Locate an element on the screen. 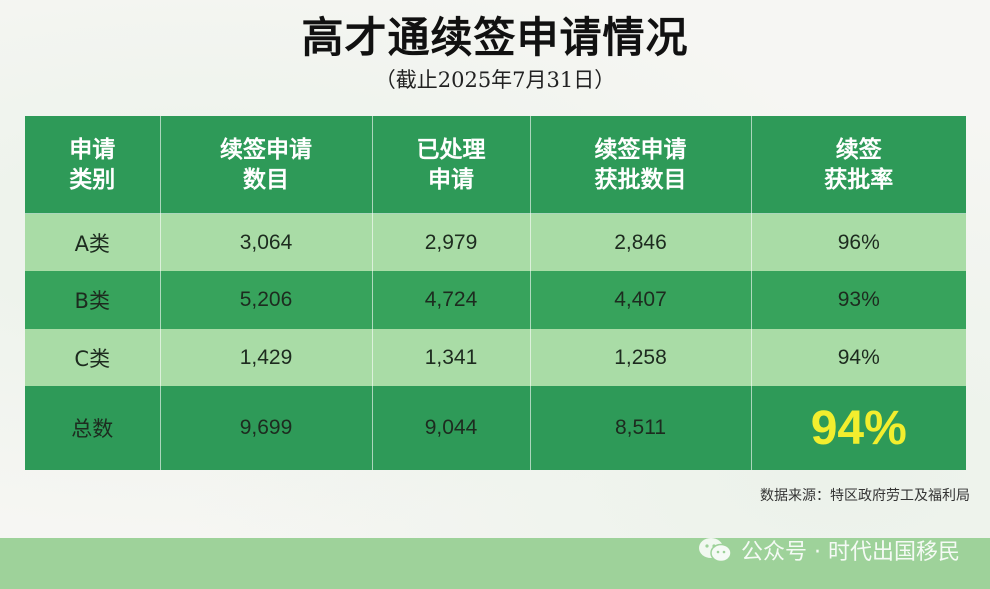  cell-approved: 2,846 is located at coordinates (641, 242).